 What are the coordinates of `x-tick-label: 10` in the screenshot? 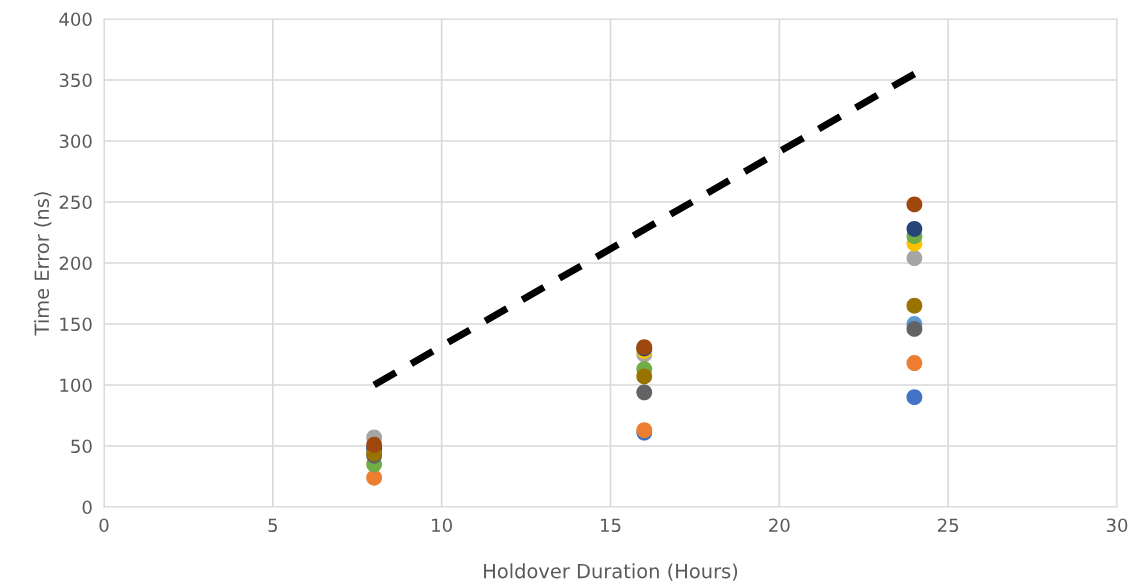 It's located at (442, 525).